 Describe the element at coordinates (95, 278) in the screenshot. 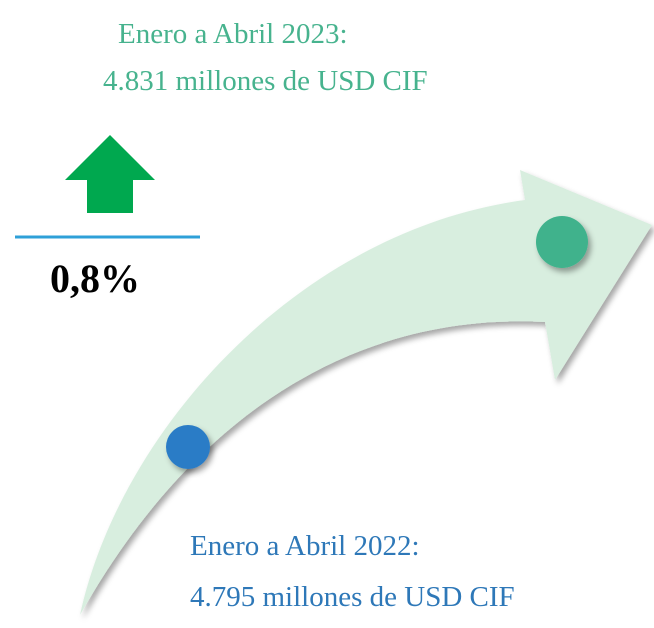

I see `change-percent: 0,8%` at that location.